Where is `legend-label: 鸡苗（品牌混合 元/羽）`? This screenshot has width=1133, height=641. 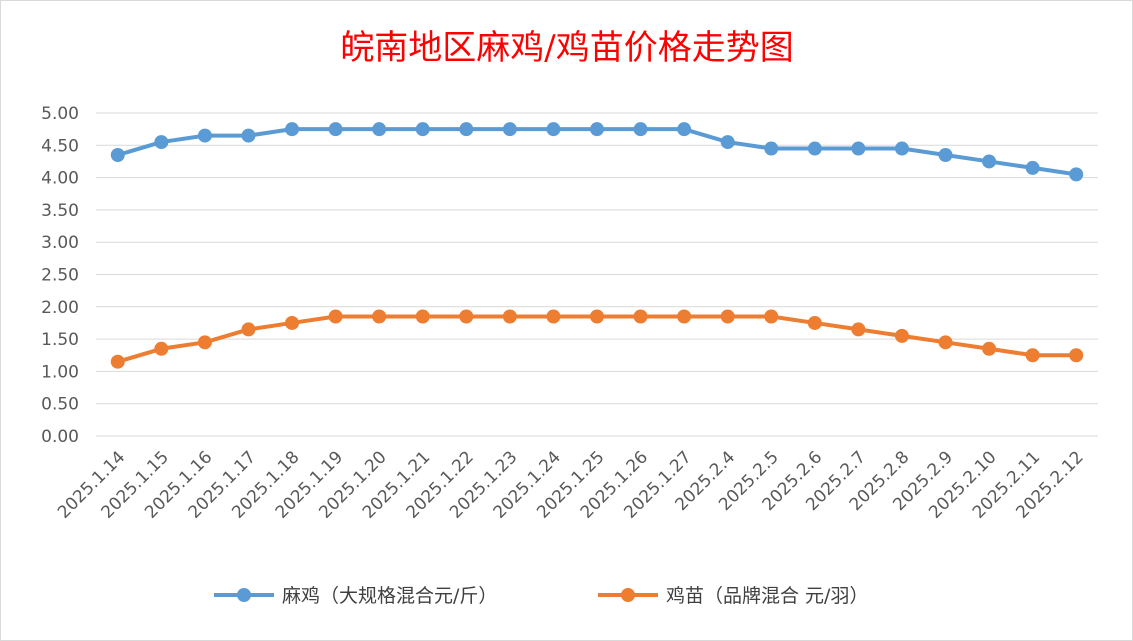 legend-label: 鸡苗（品牌混合 元/羽） is located at coordinates (767, 596).